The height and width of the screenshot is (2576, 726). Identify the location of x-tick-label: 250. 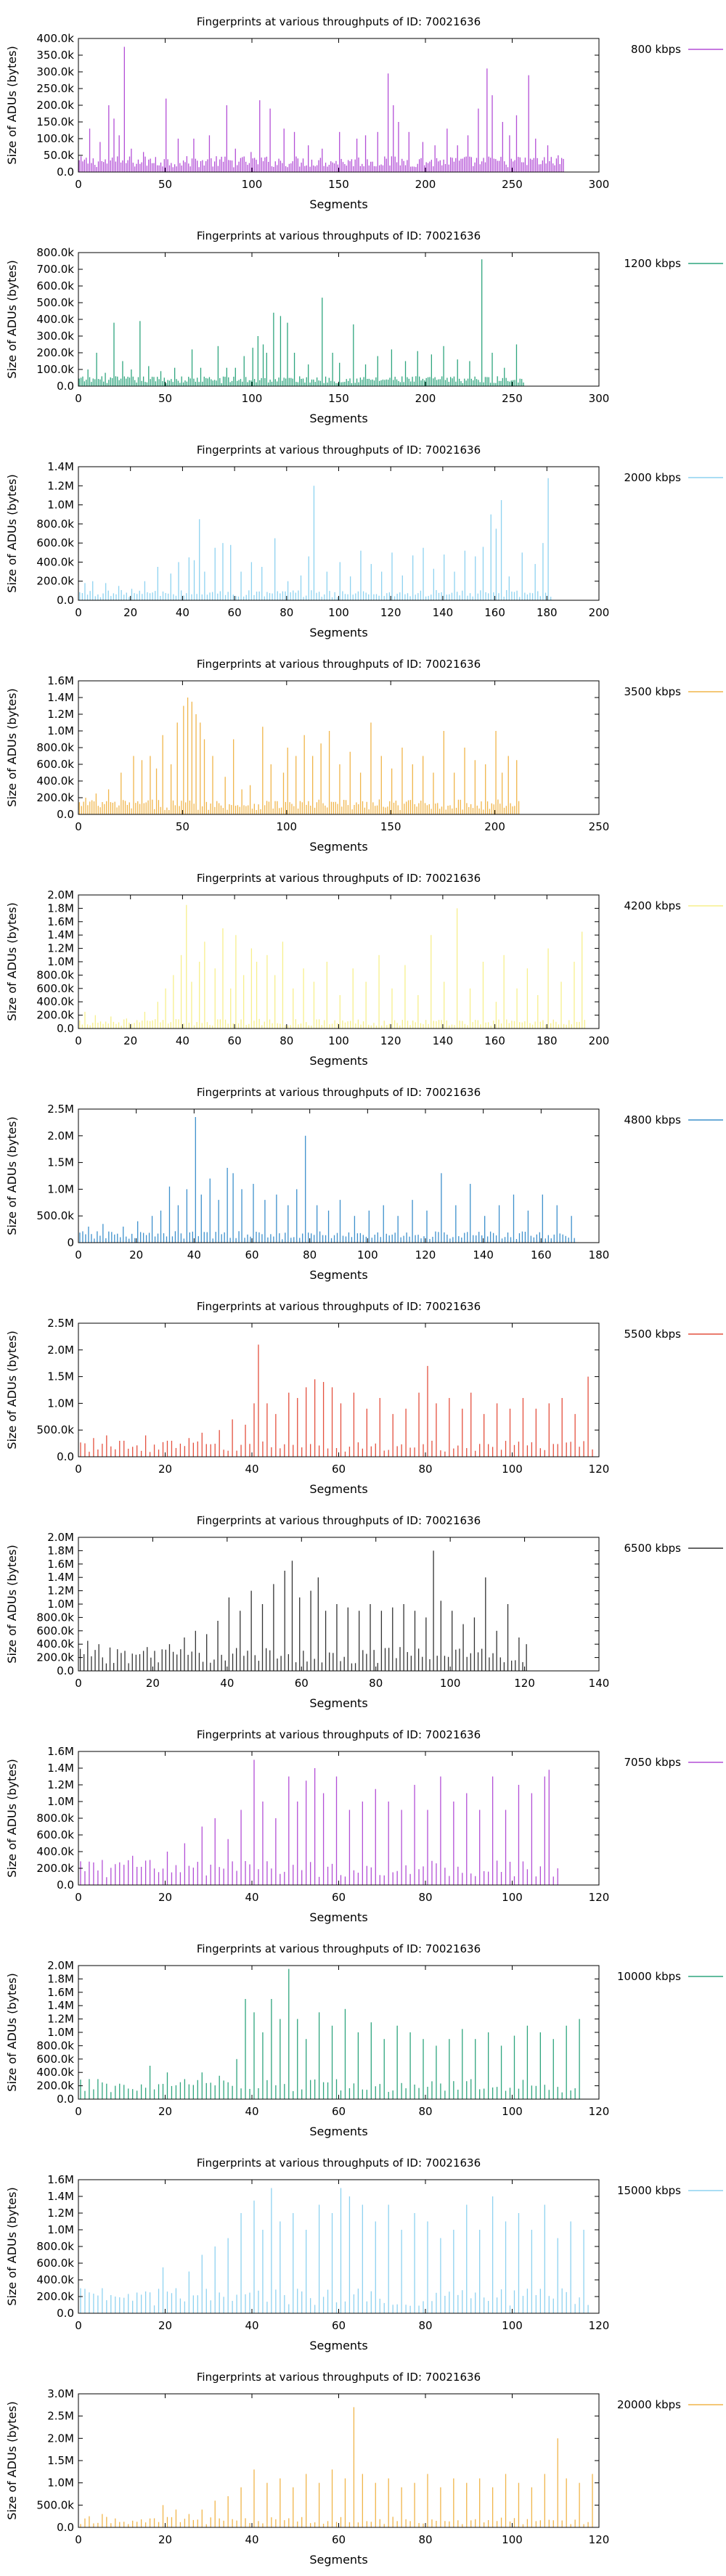
(599, 827).